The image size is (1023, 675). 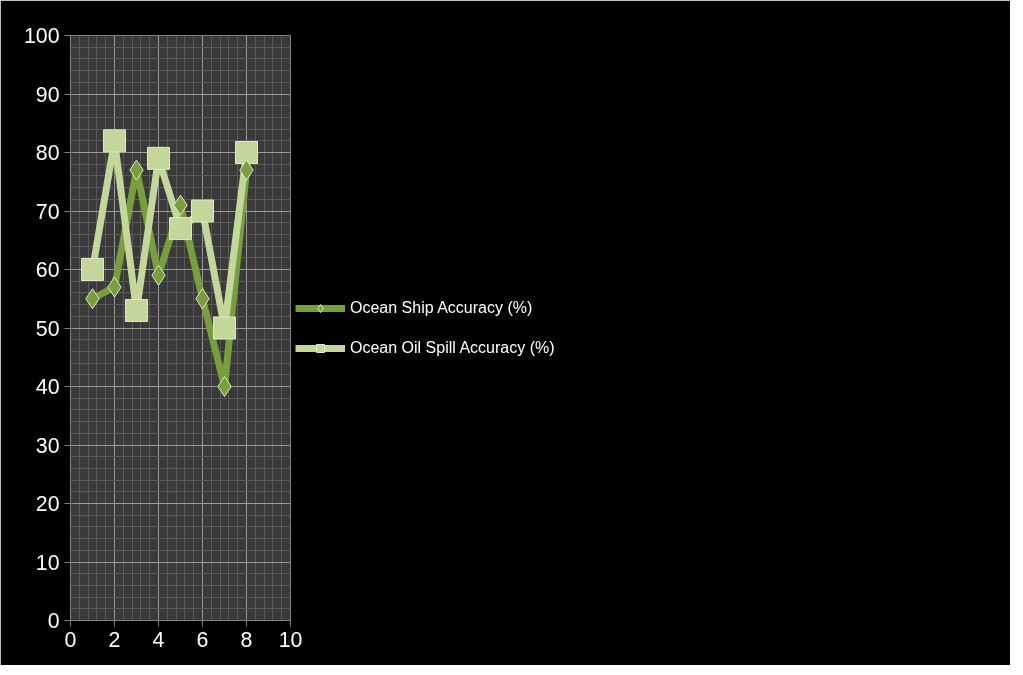 I want to click on y-tick-label: 50, so click(x=47, y=328).